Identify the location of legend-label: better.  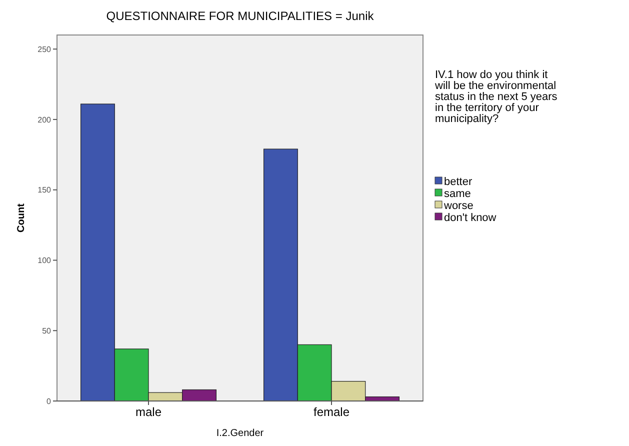
(458, 182).